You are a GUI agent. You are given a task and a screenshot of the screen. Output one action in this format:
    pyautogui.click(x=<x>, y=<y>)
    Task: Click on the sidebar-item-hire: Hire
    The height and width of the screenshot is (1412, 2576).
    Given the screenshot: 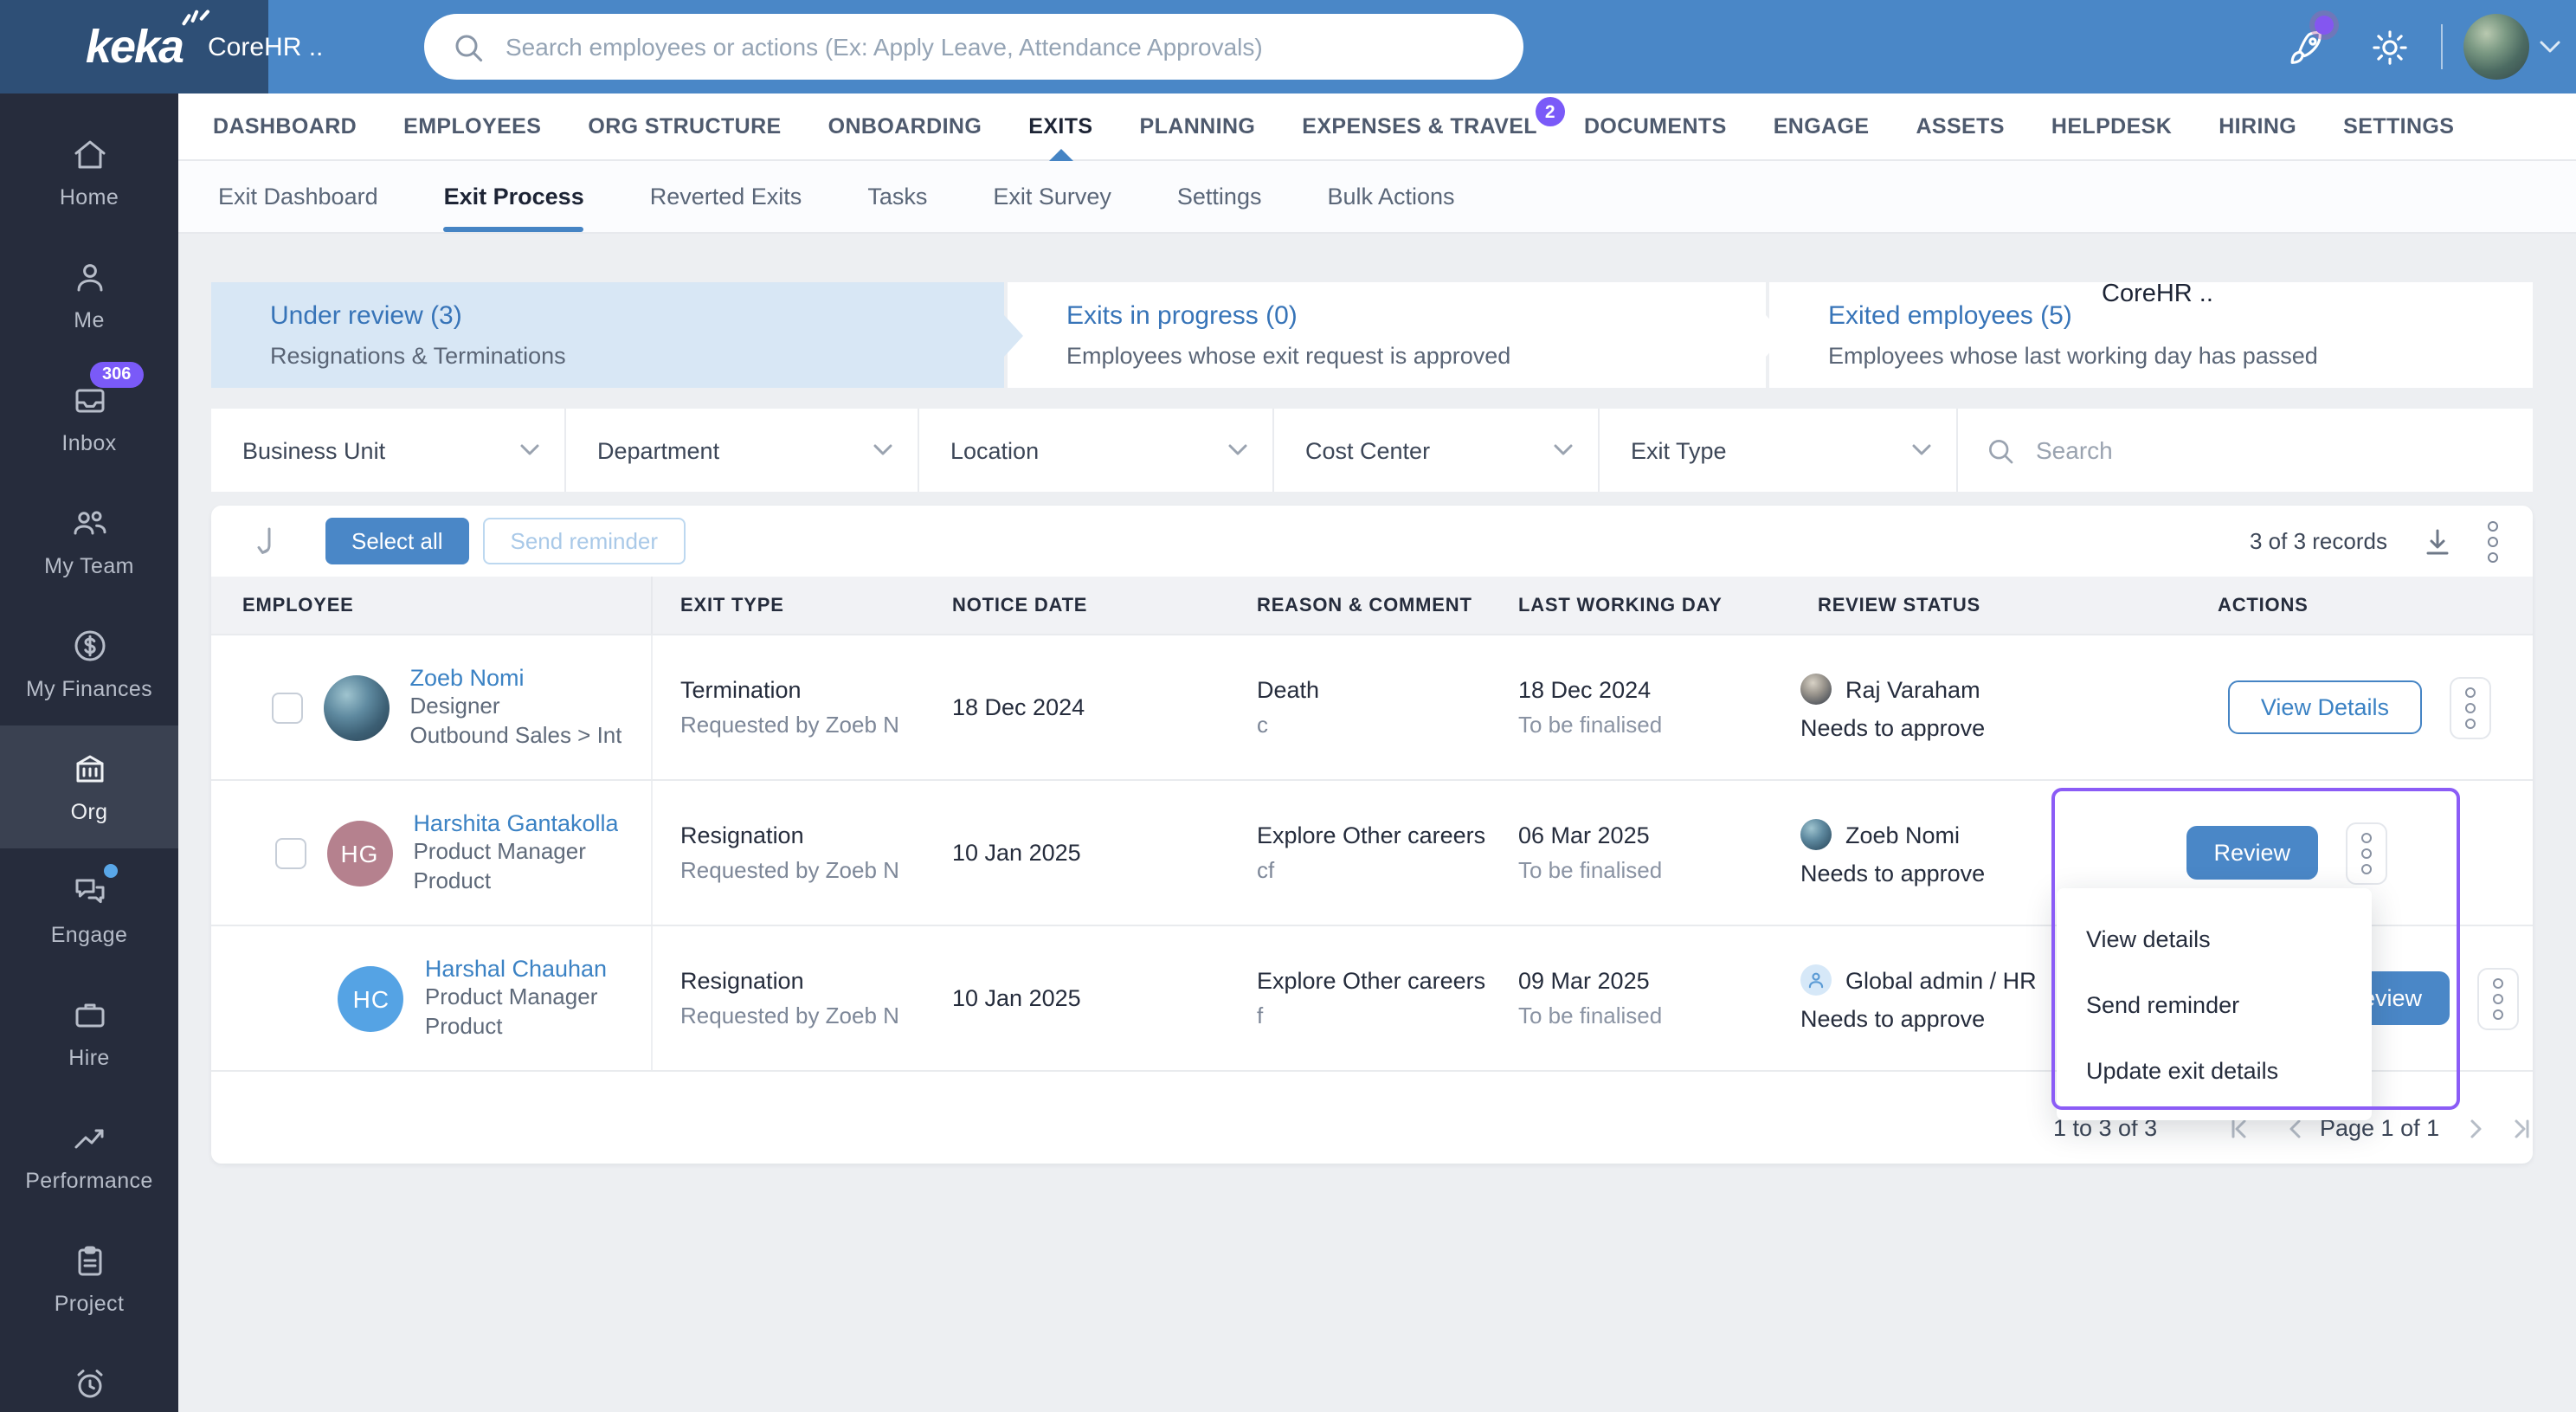 What is the action you would take?
    pyautogui.click(x=89, y=1032)
    